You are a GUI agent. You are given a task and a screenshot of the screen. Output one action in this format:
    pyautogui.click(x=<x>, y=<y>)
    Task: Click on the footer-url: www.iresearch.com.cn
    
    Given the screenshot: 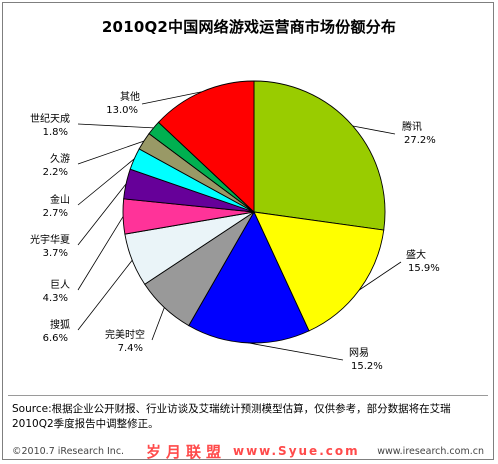 What is the action you would take?
    pyautogui.click(x=430, y=451)
    